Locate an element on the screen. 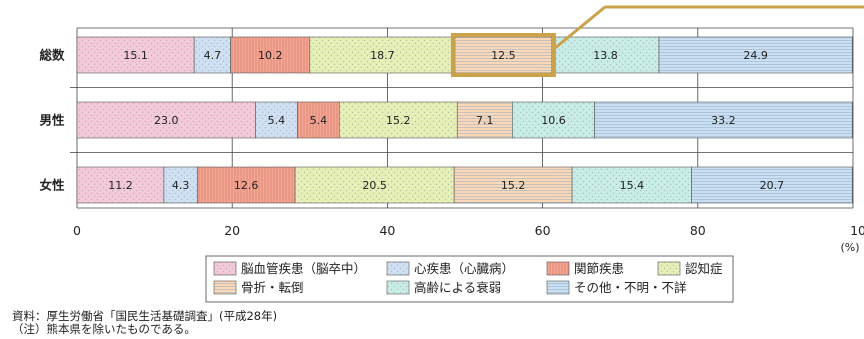  x-tick-label: 100 is located at coordinates (857, 230).